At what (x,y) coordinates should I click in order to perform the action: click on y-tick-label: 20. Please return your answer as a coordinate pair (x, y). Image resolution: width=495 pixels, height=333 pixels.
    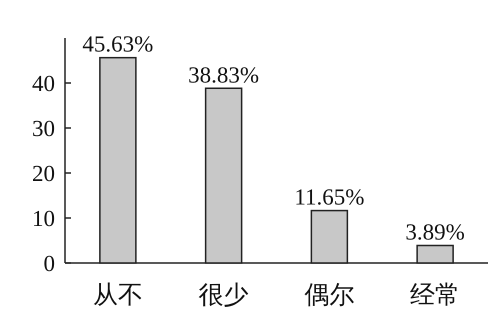
    Looking at the image, I should click on (43, 173).